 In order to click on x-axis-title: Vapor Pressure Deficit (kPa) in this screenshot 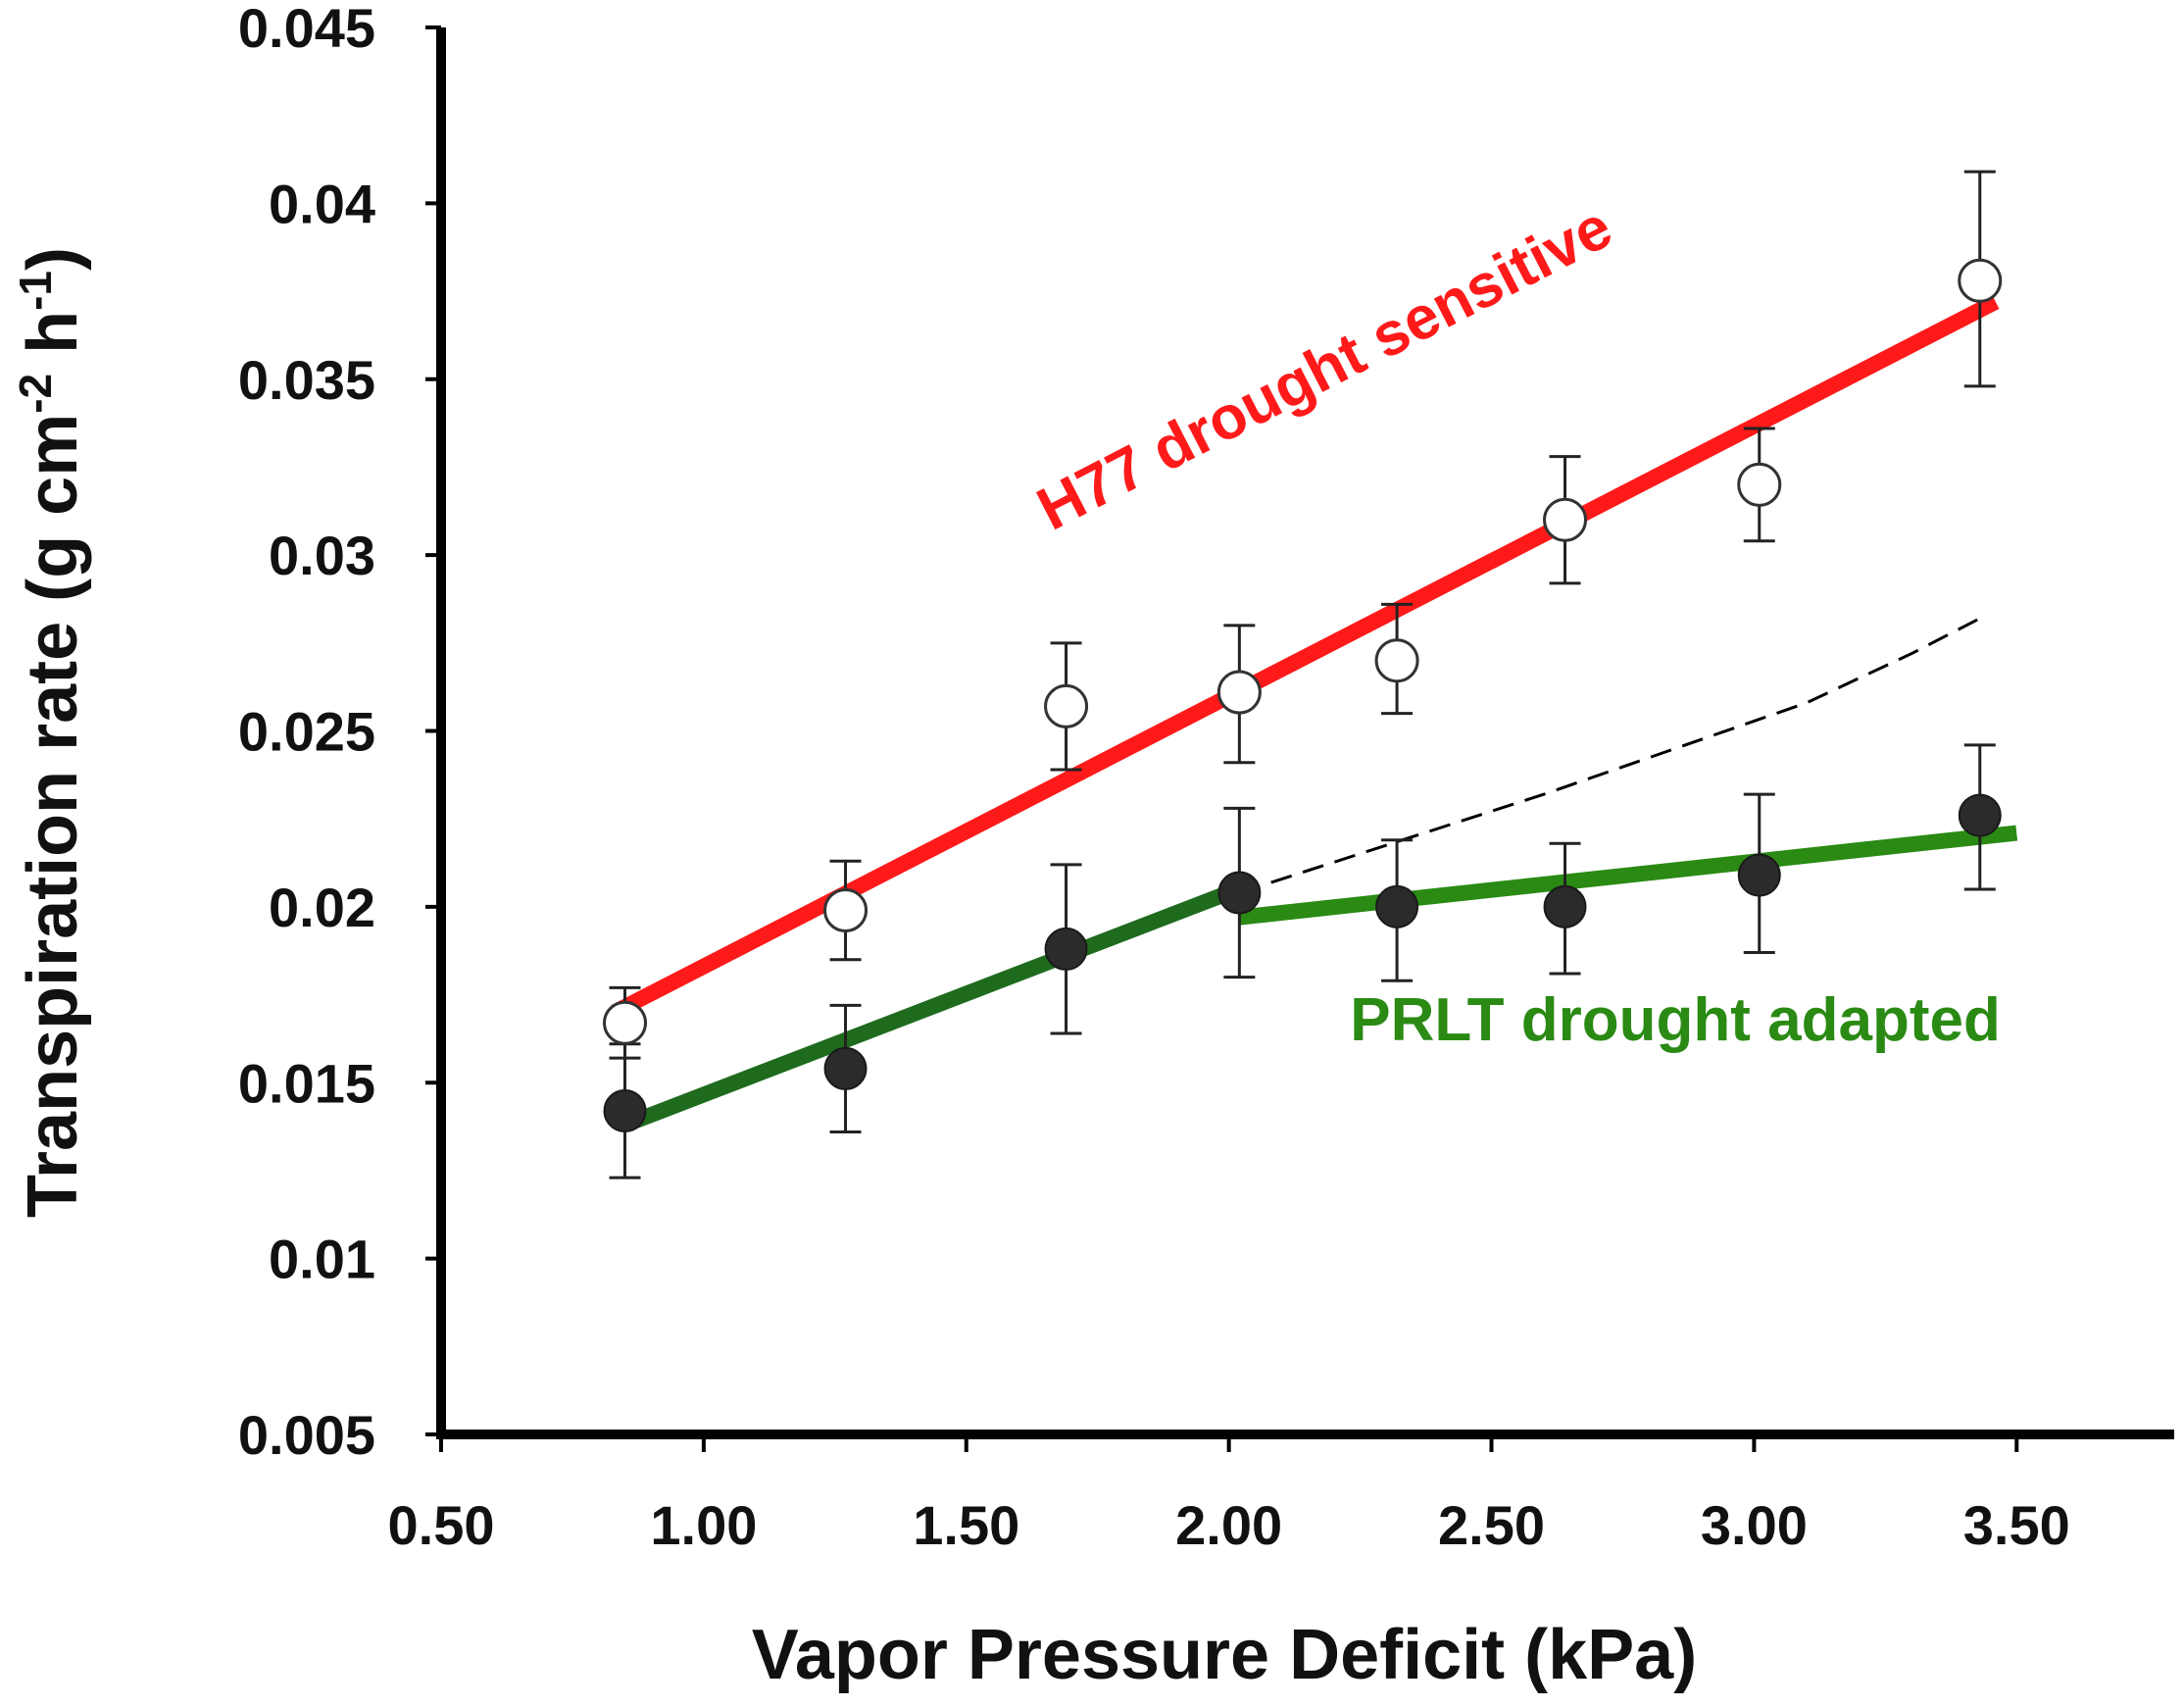, I will do `click(1224, 1655)`.